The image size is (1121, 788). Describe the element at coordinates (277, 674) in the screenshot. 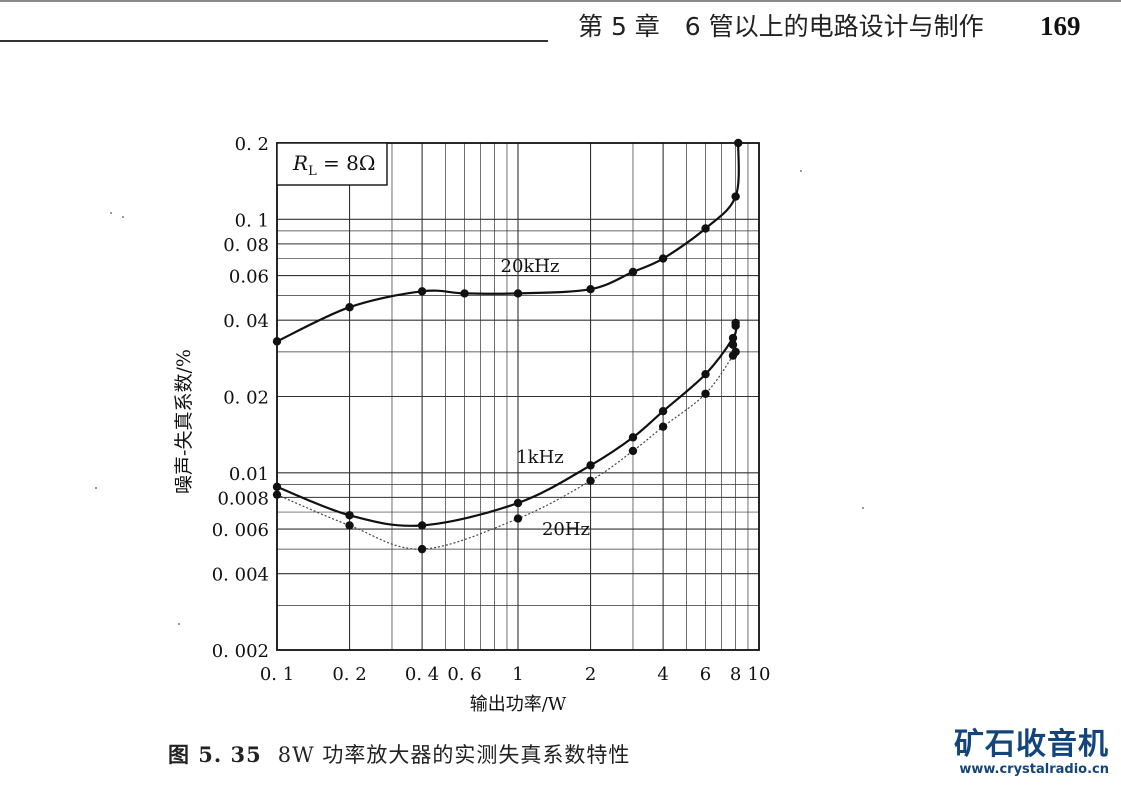

I see `x-tick-label: 0. 1` at that location.